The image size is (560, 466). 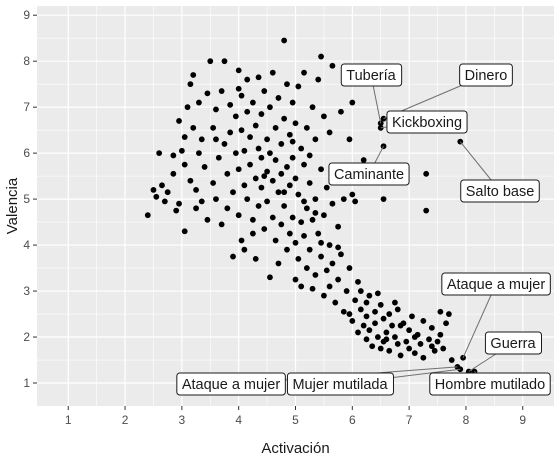 What do you see at coordinates (479, 320) in the screenshot?
I see `label-leader-line` at bounding box center [479, 320].